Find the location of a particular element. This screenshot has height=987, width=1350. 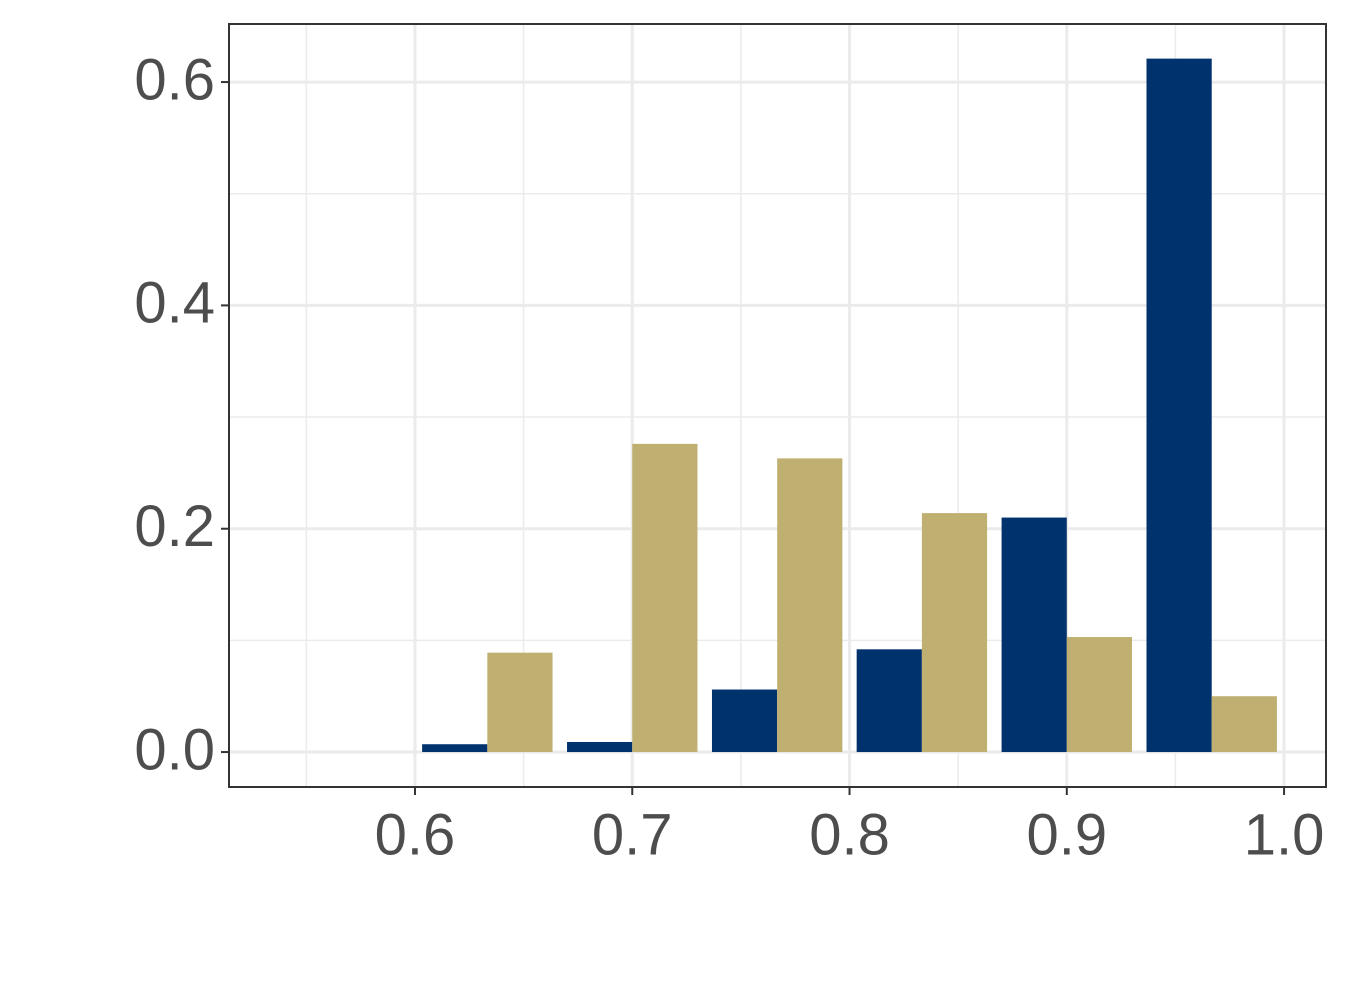

x-tick-label: 0.7 is located at coordinates (632, 834).